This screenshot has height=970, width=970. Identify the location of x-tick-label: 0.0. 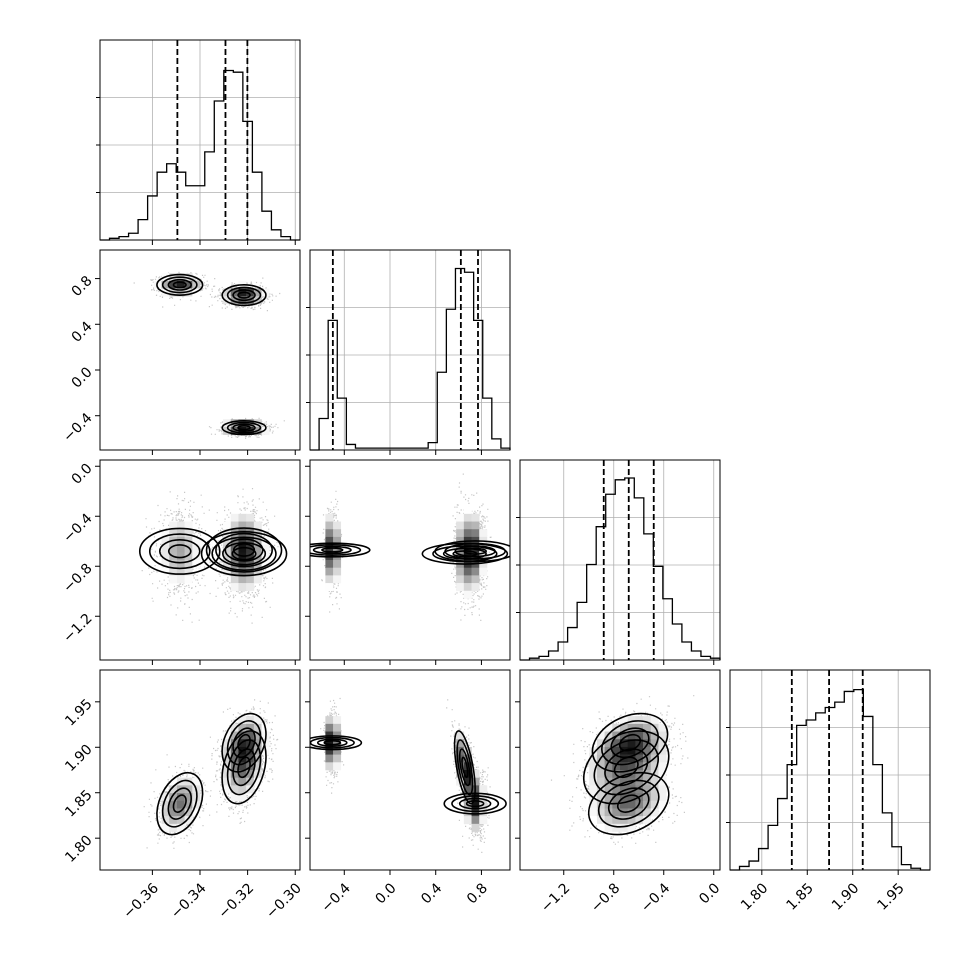
(709, 893).